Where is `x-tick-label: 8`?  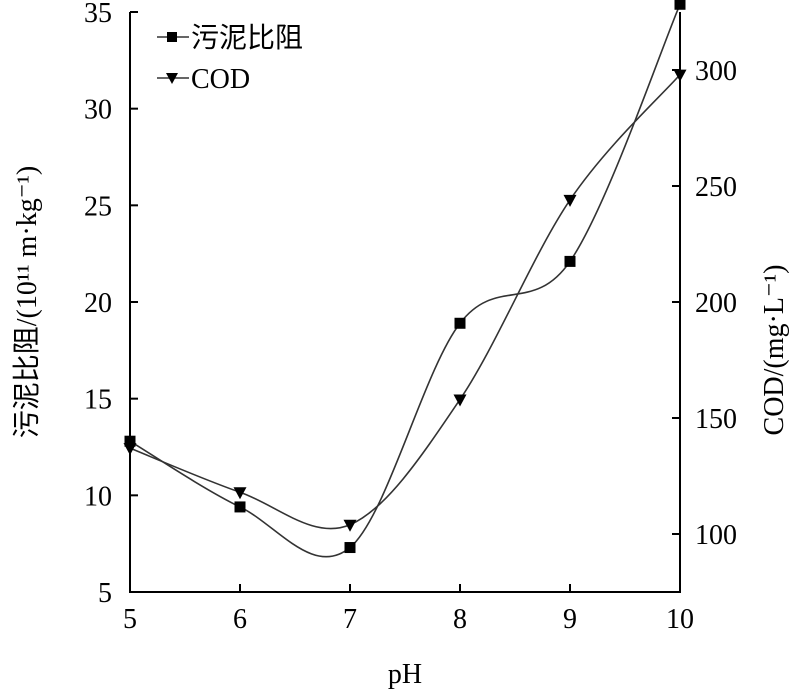 x-tick-label: 8 is located at coordinates (460, 619).